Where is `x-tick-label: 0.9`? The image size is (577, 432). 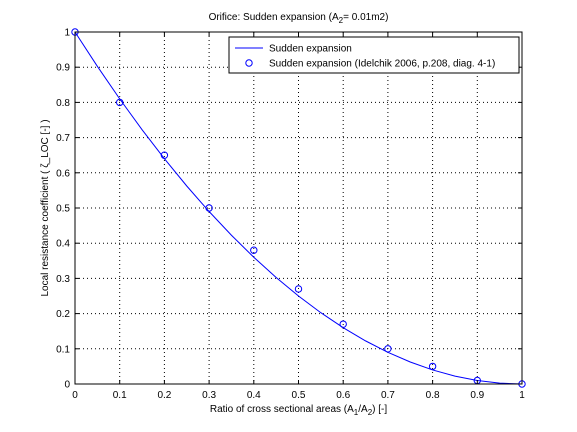
x-tick-label: 0.9 is located at coordinates (477, 395).